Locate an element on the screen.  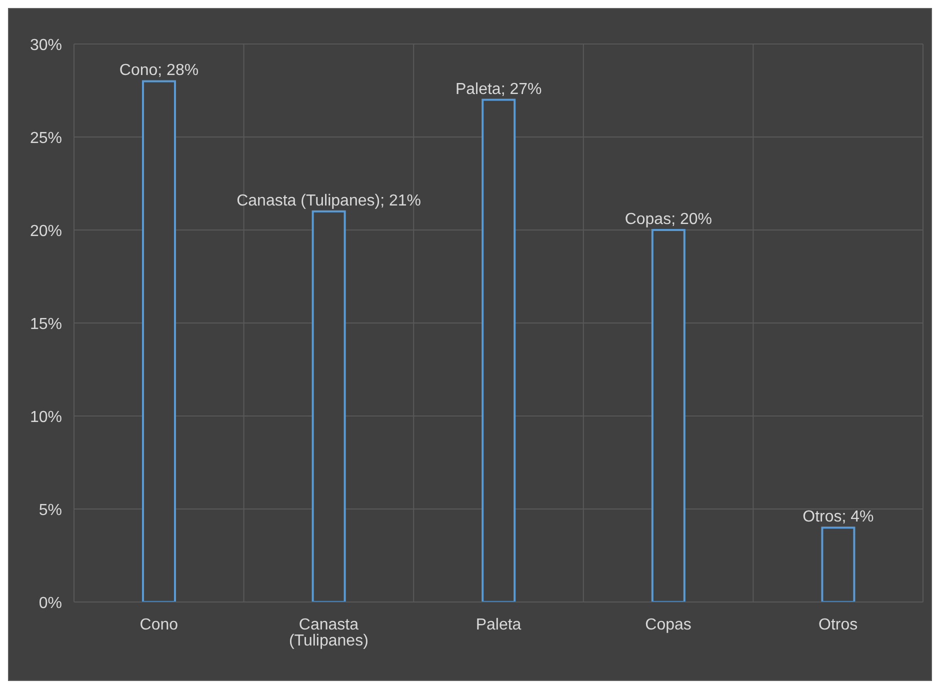
data-label: Copas; 20% is located at coordinates (668, 219).